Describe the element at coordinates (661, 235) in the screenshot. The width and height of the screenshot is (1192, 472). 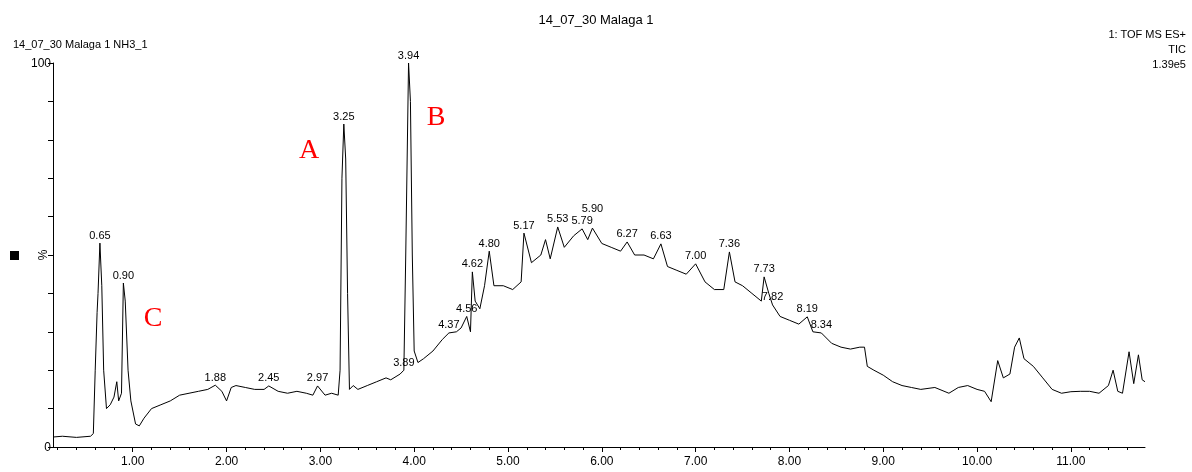
I see `annotation: 6.63` at that location.